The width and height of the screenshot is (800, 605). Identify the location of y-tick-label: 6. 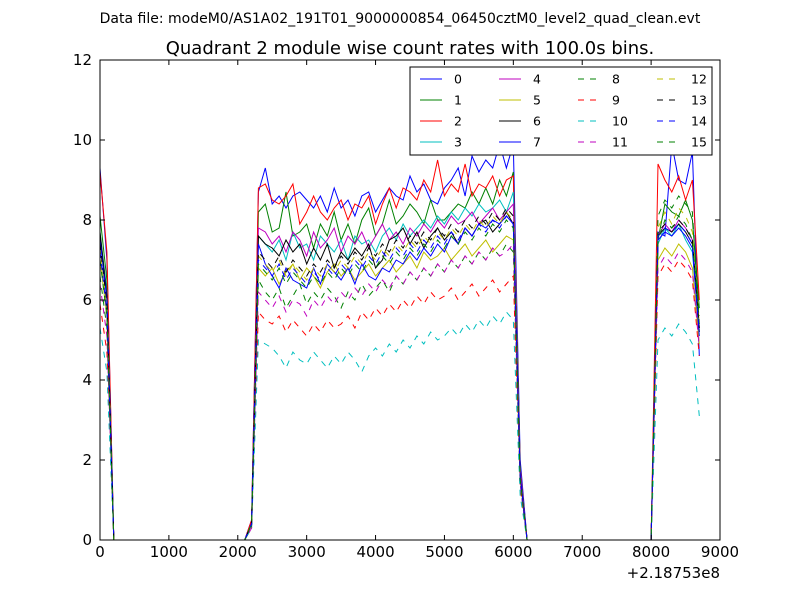
(87, 300).